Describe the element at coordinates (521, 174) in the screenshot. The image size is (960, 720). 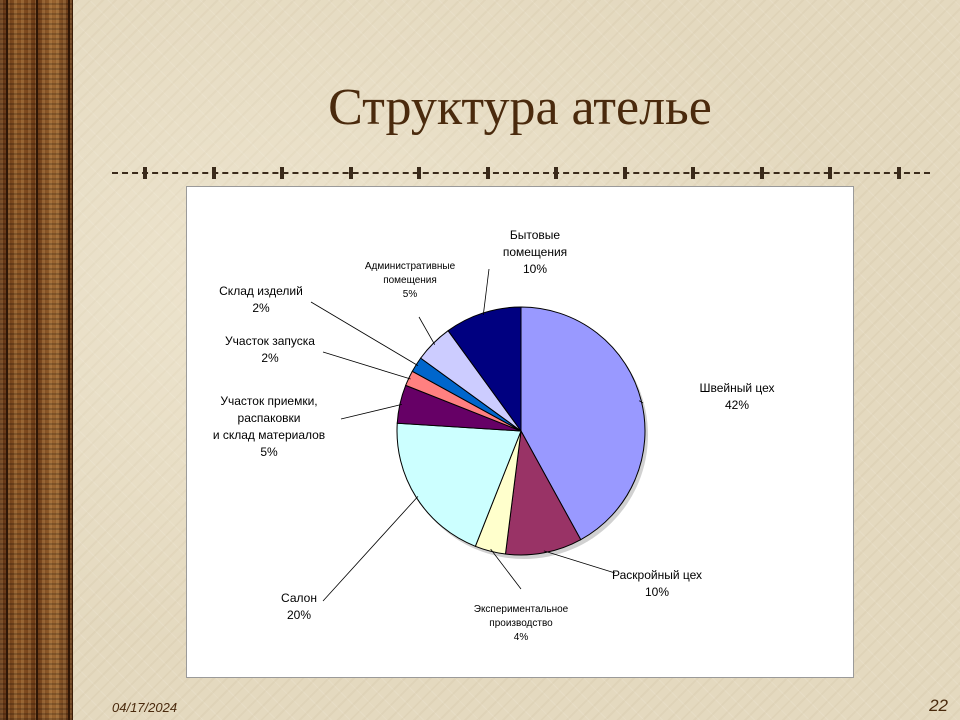
I see `title-divider` at that location.